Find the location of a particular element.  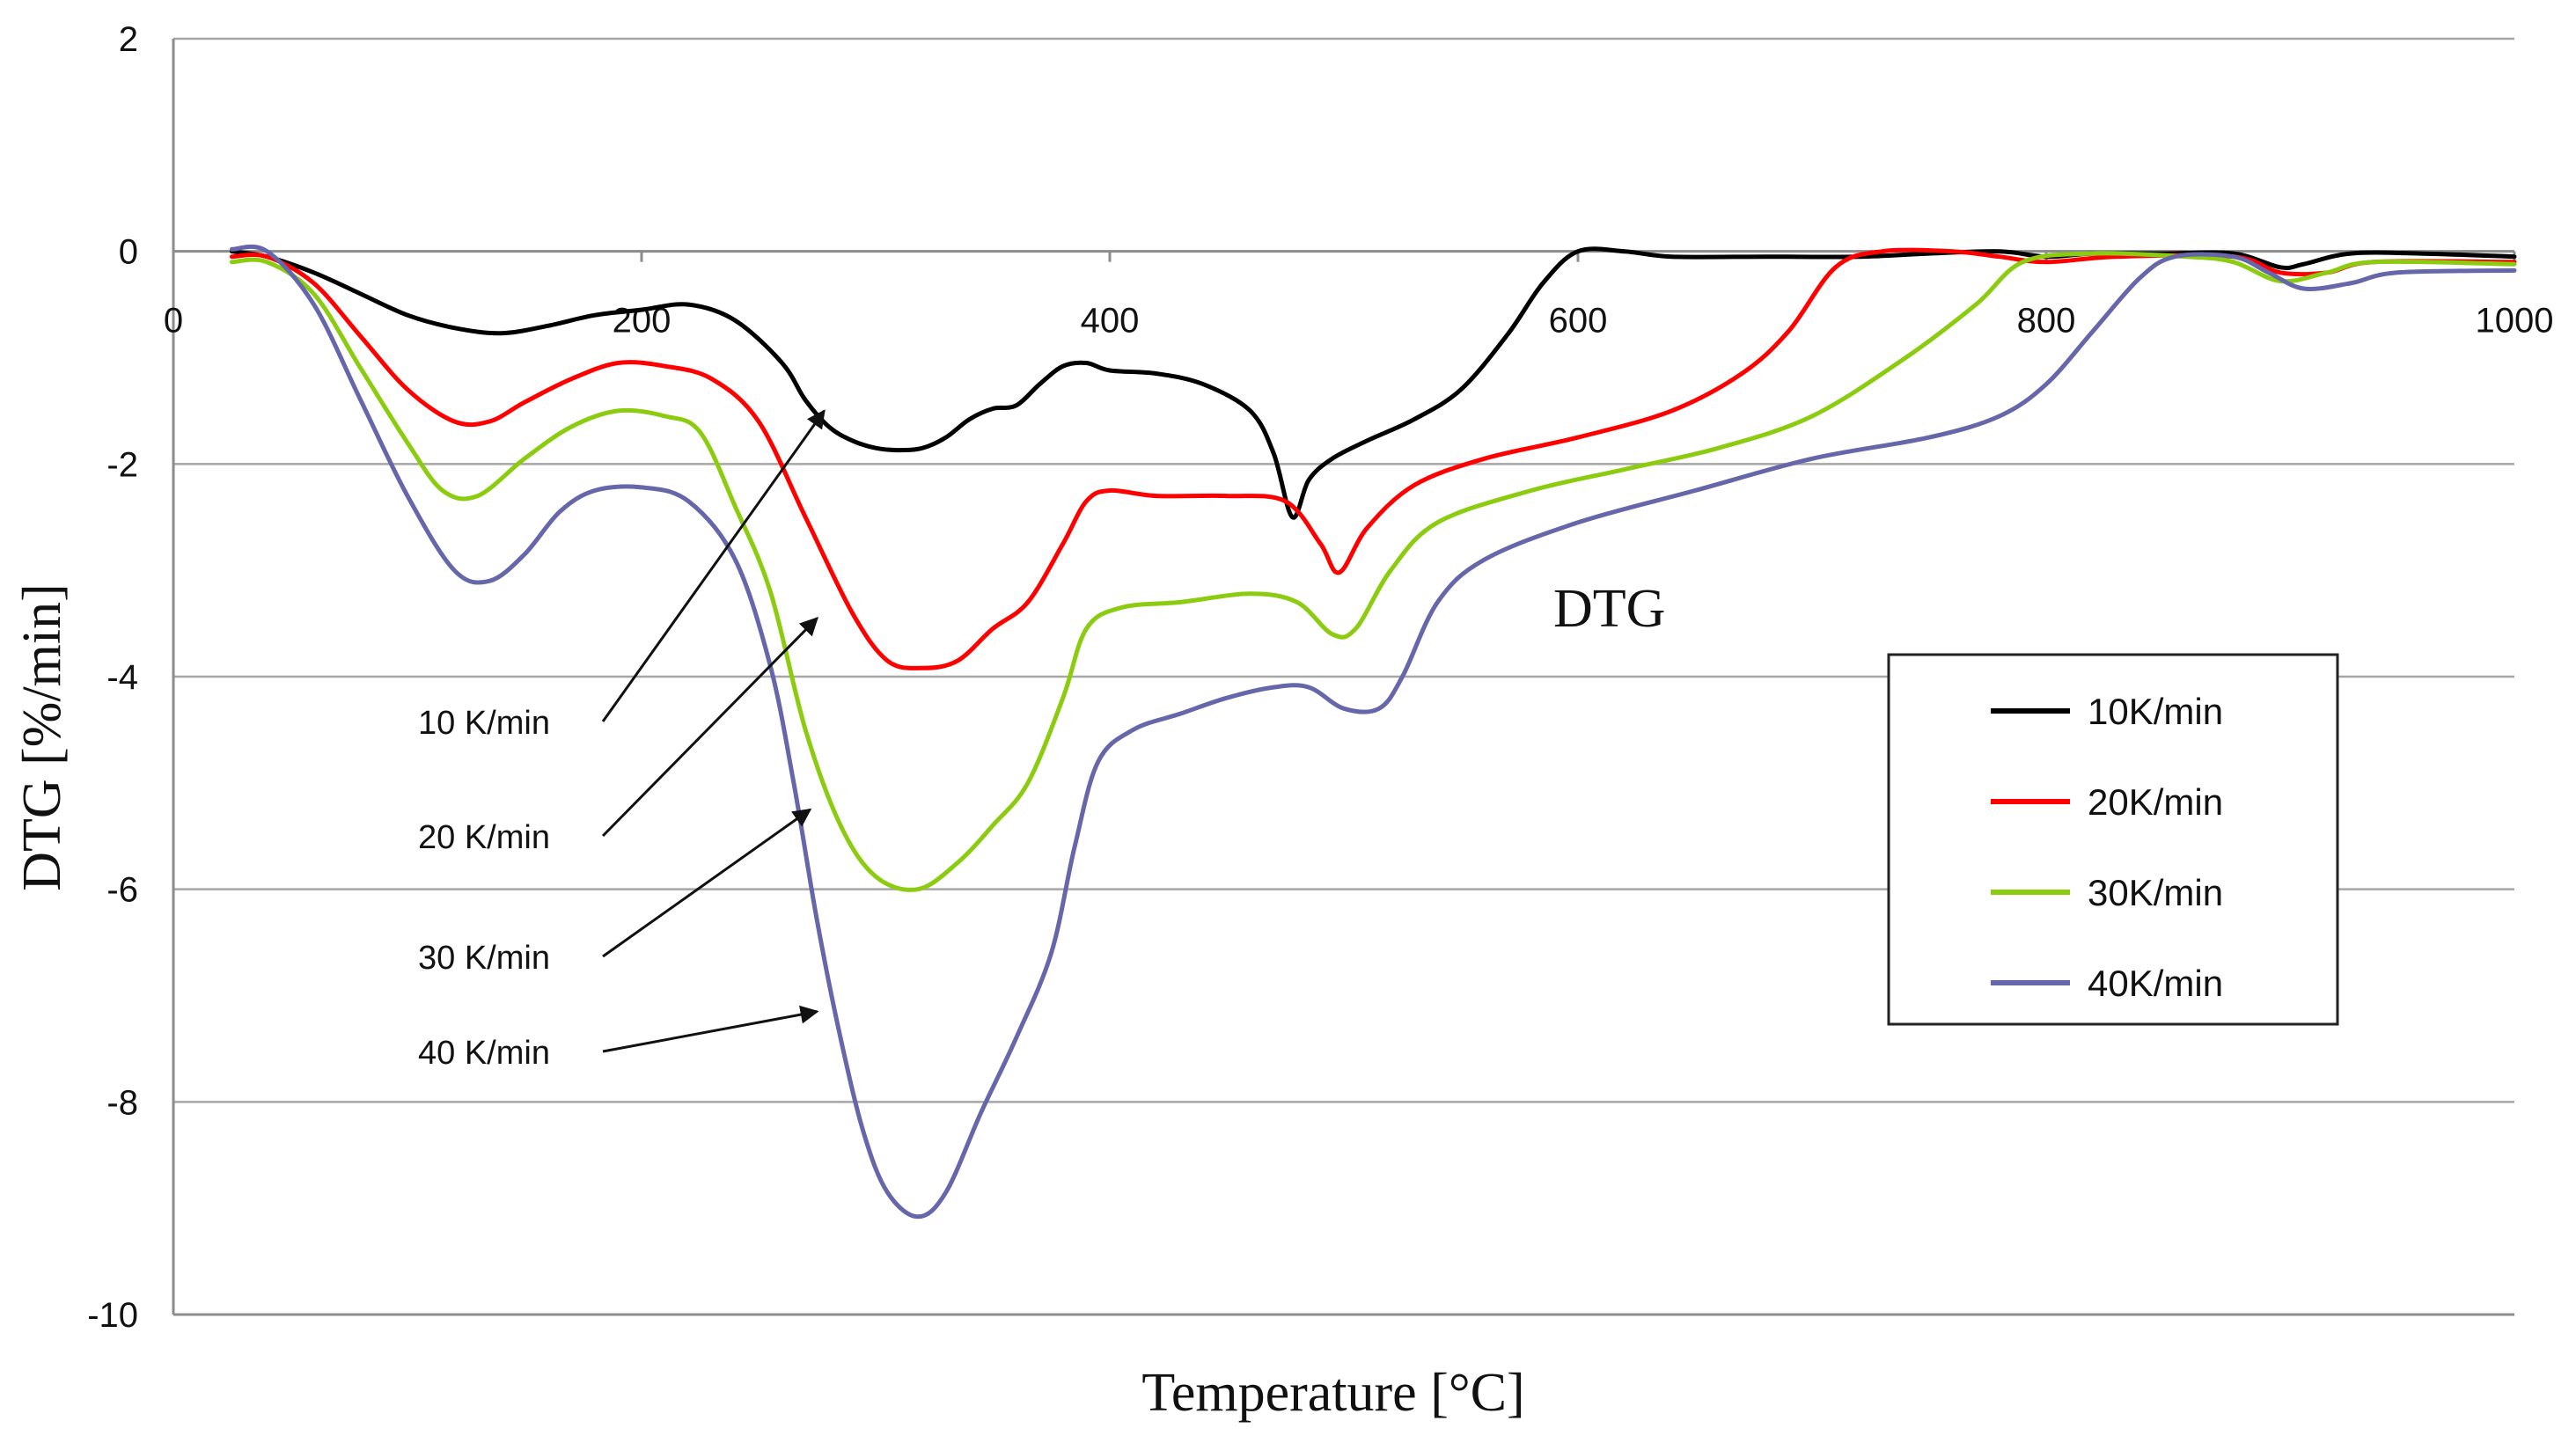

legend-box is located at coordinates (2113, 839).